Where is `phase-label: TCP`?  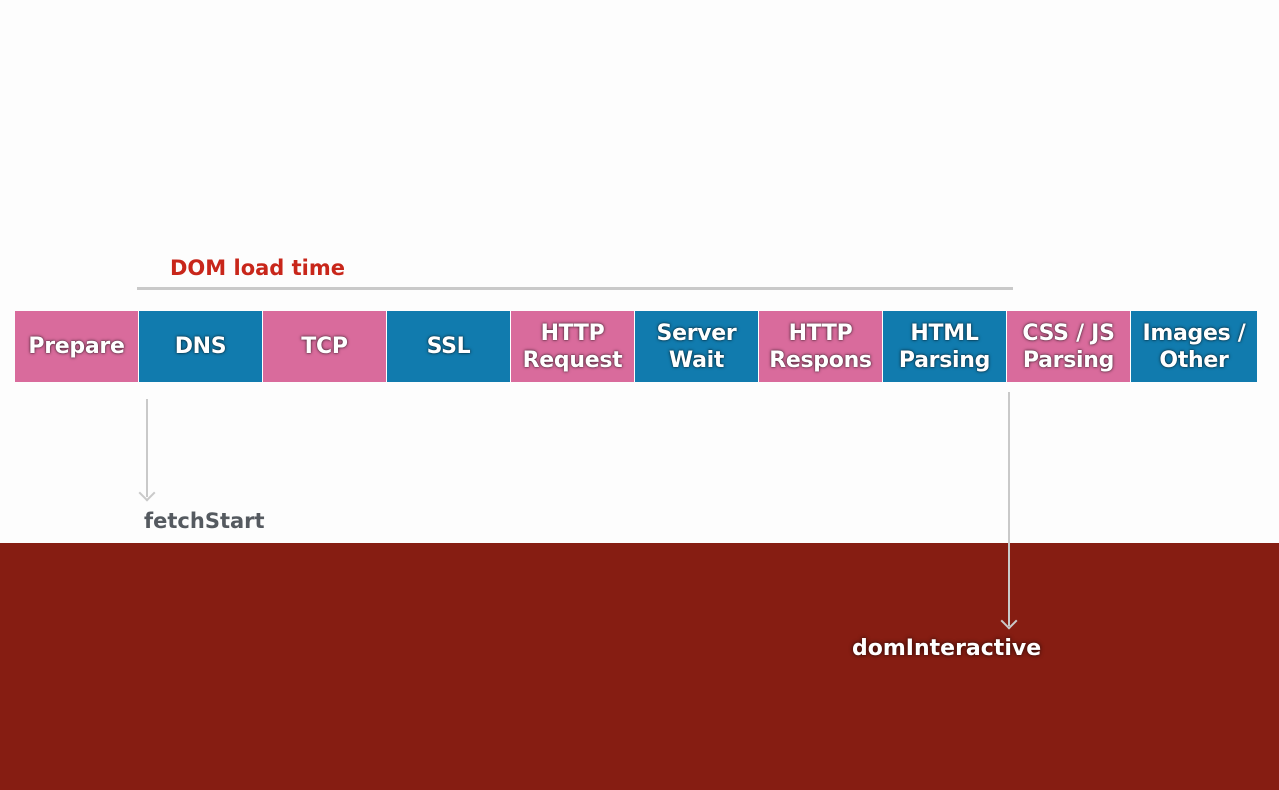
phase-label: TCP is located at coordinates (324, 346).